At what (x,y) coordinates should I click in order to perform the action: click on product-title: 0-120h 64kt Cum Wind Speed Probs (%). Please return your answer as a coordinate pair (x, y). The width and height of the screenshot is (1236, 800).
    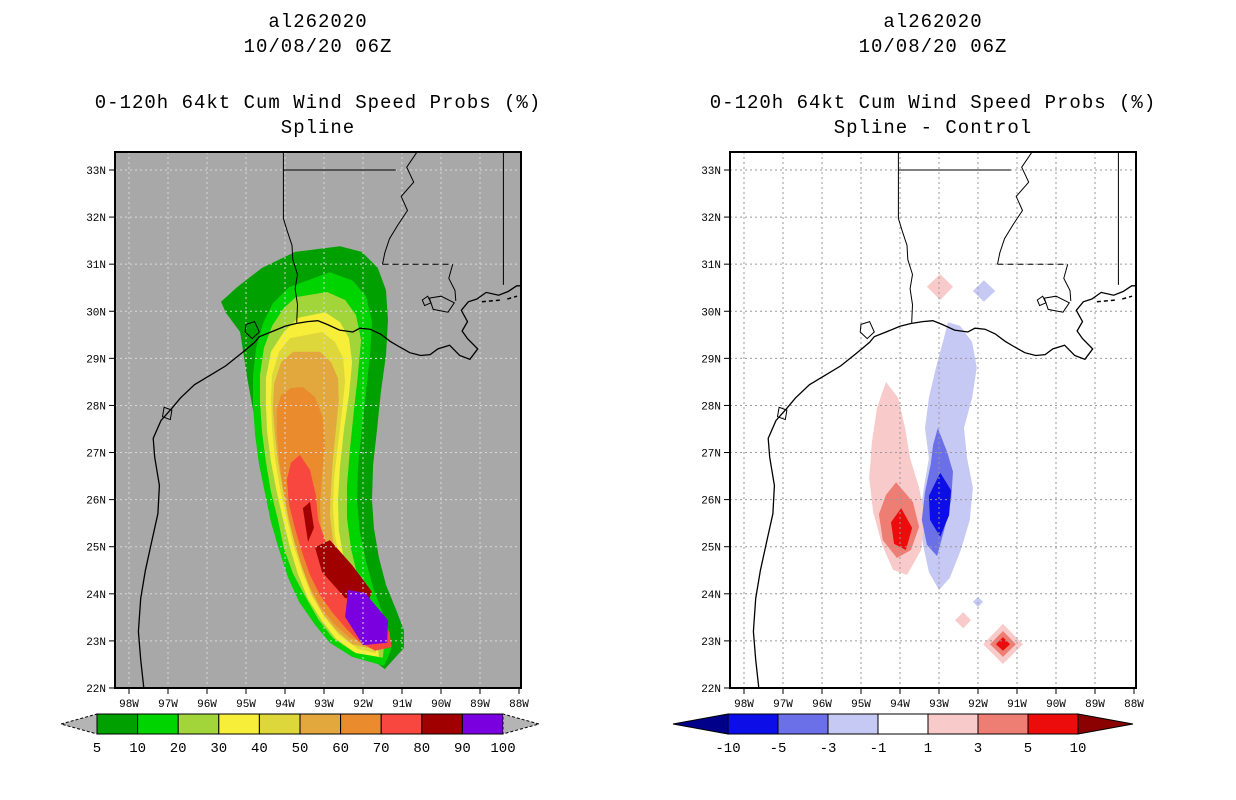
    Looking at the image, I should click on (933, 103).